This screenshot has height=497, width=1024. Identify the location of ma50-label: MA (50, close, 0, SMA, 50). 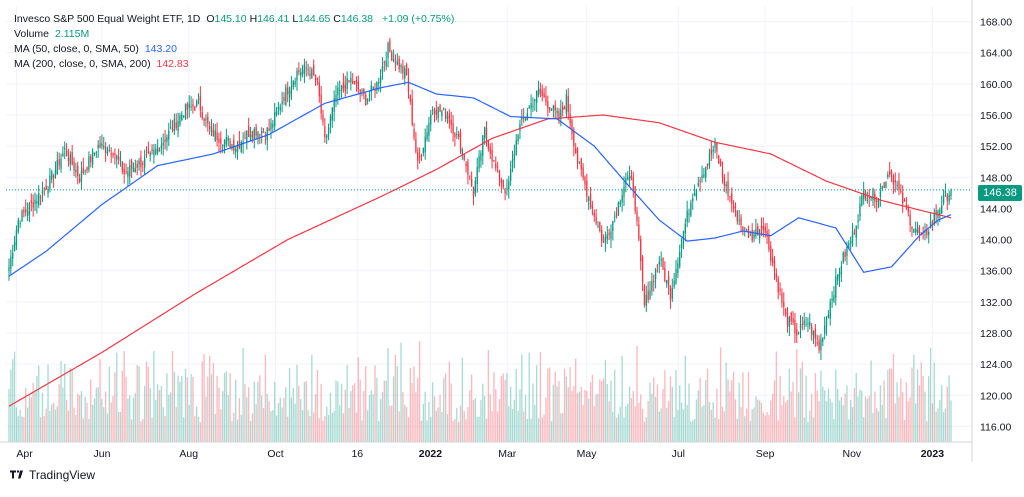
(76, 49).